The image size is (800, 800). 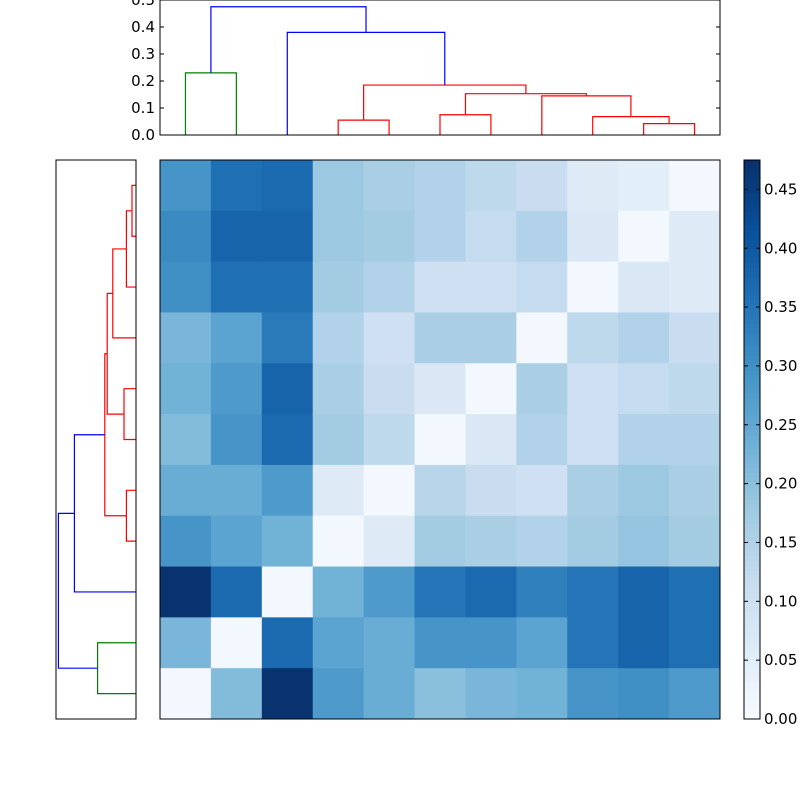 I want to click on colorbar-tick-label: 0.10, so click(x=780, y=601).